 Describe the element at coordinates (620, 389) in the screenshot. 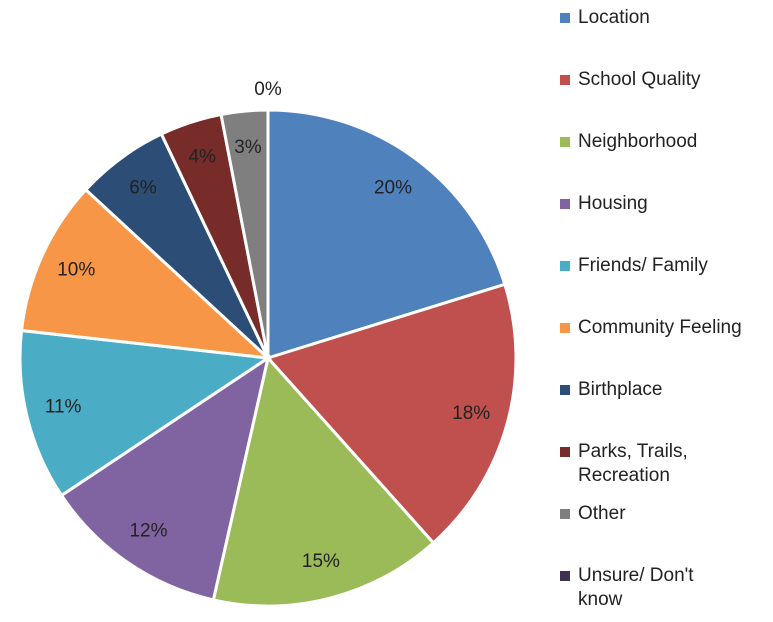

I see `legend-label: Birthplace` at that location.